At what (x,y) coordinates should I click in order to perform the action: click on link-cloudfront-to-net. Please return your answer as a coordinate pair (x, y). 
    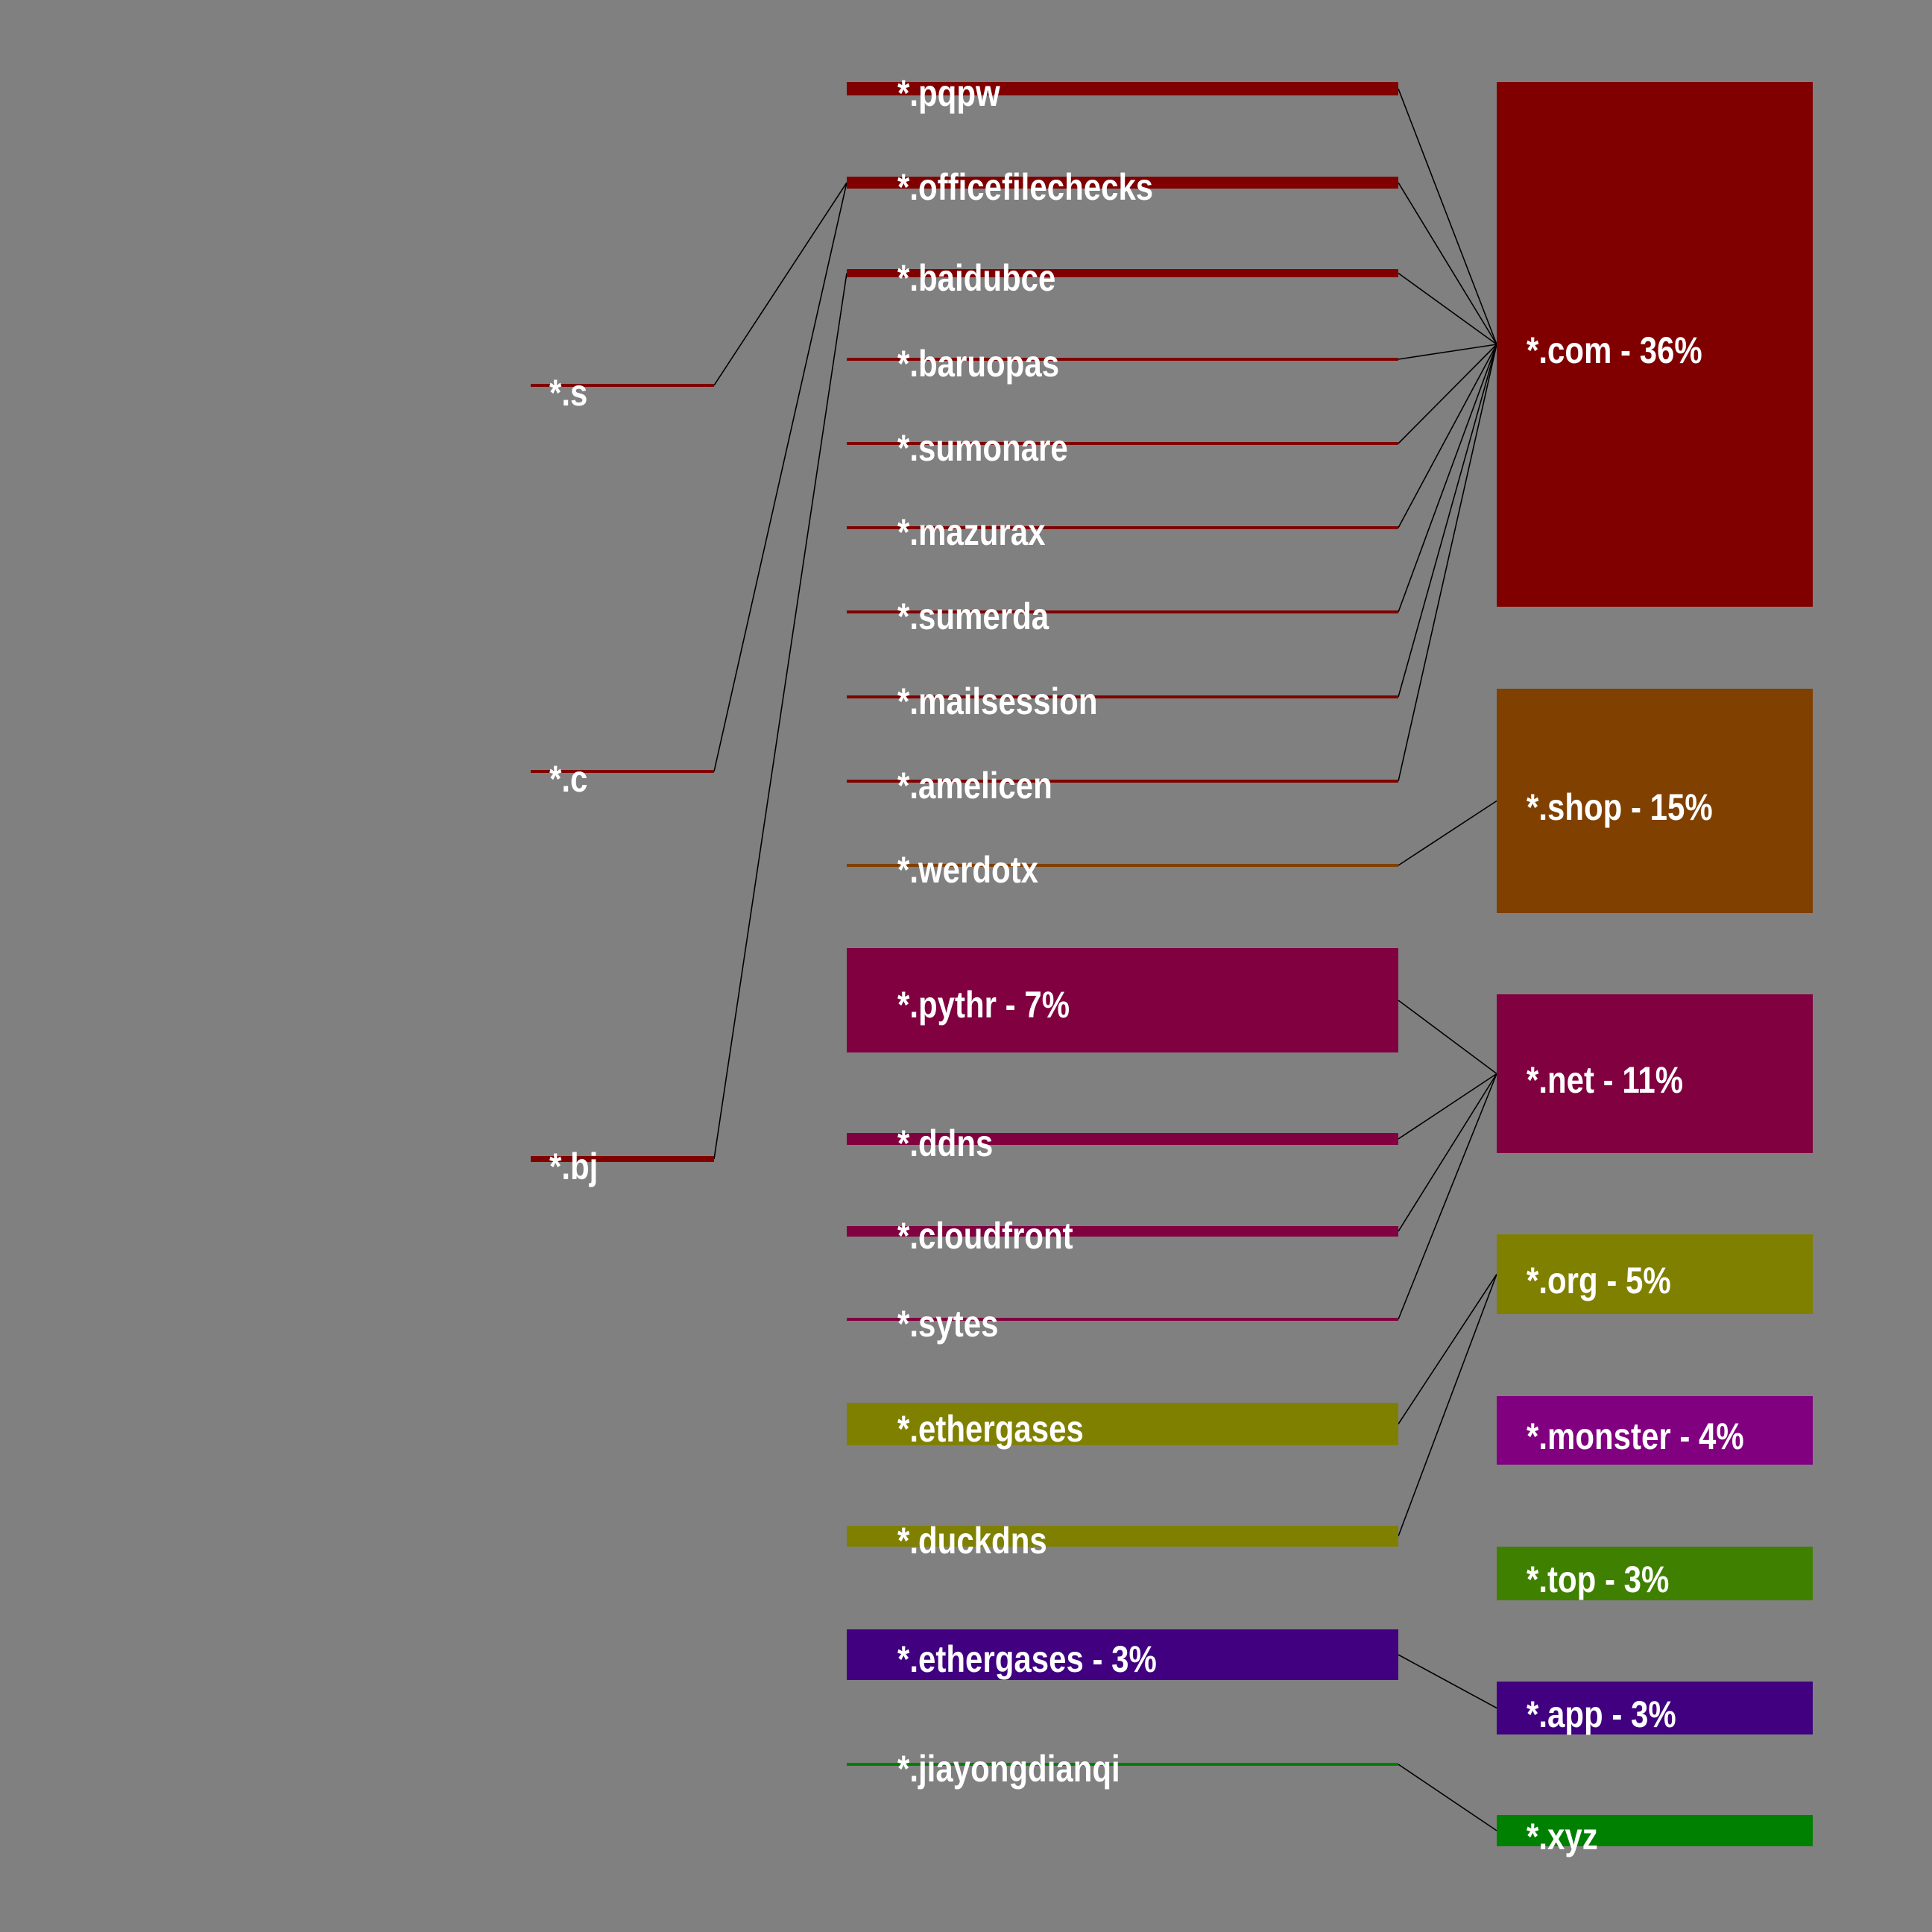
    Looking at the image, I should click on (1447, 1153).